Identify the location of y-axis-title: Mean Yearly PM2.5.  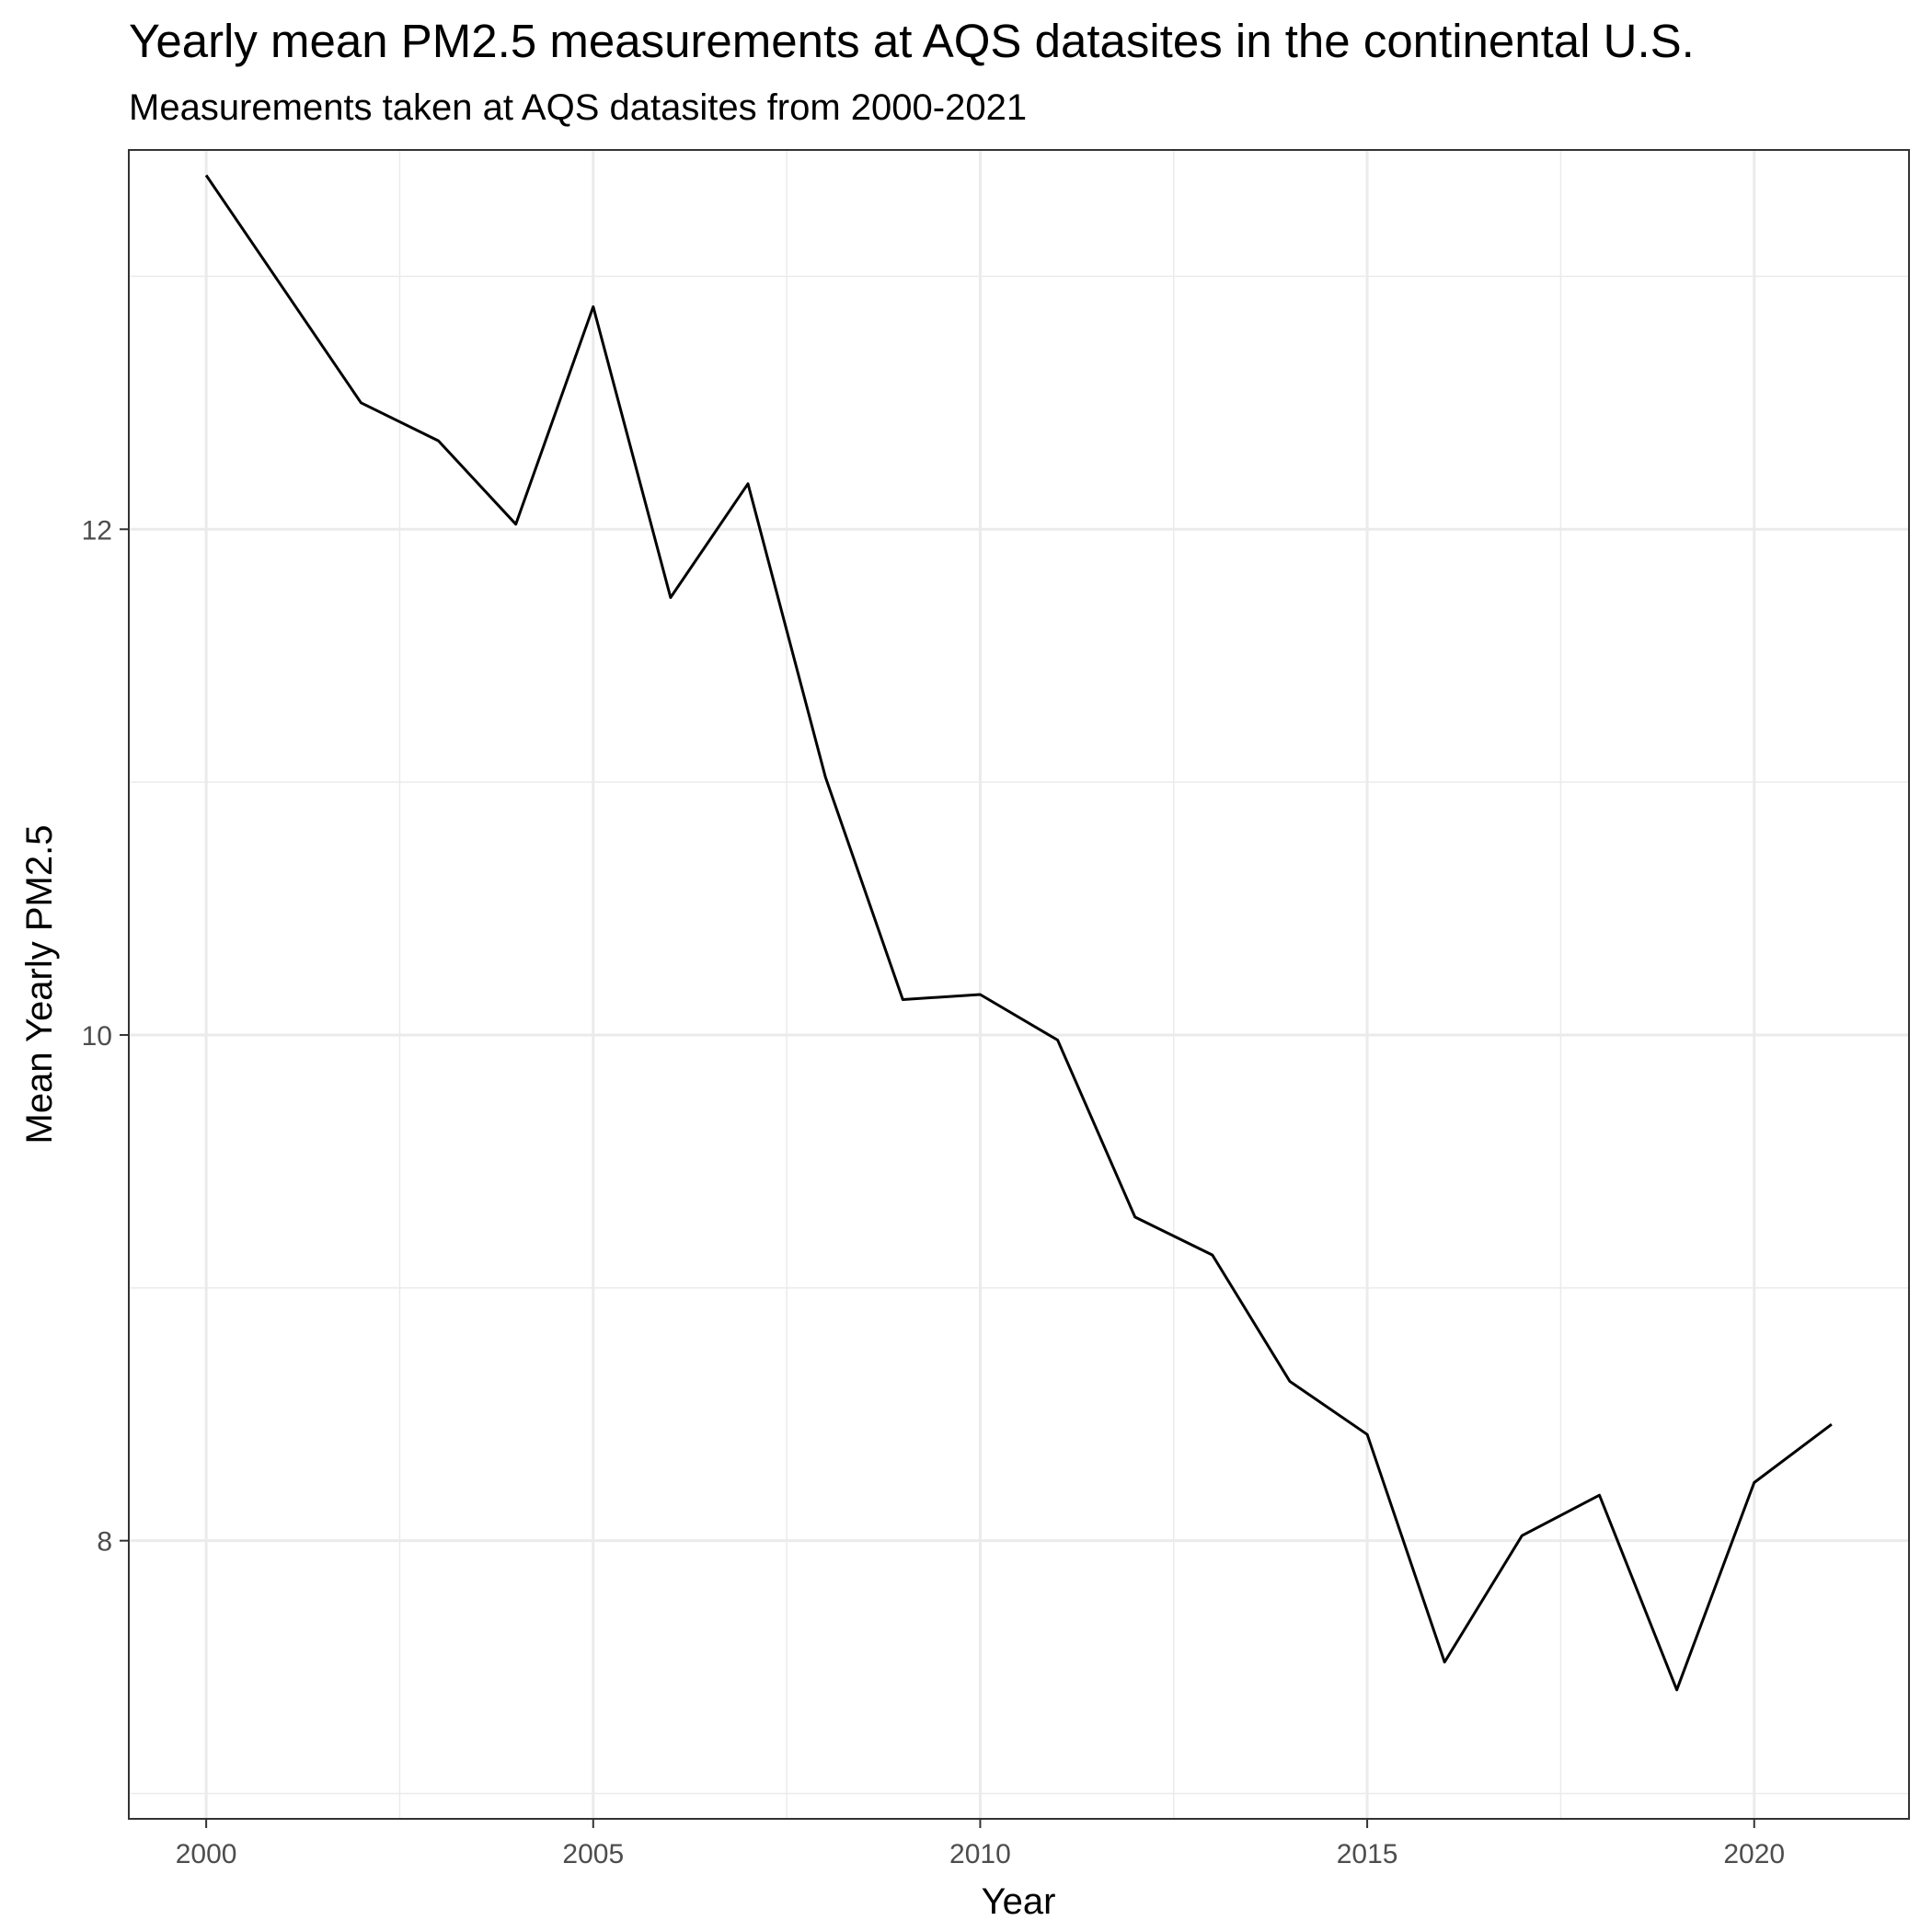
(39, 984).